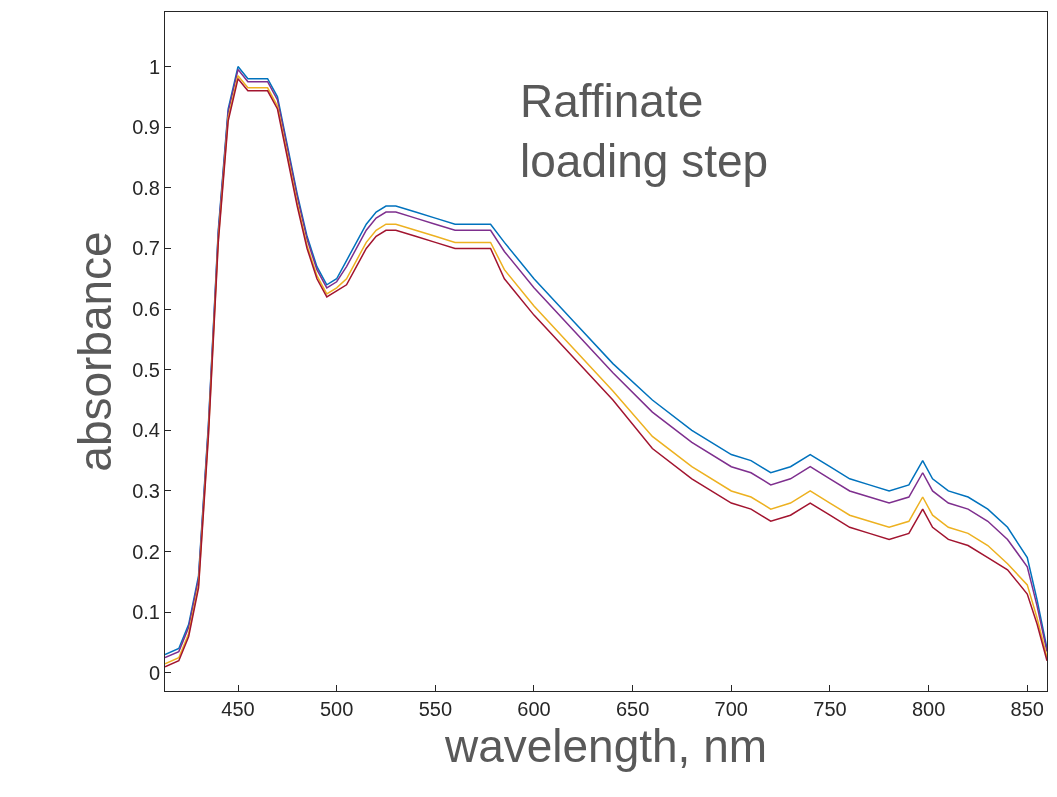  I want to click on y-tick-label: 0.3, so click(146, 490).